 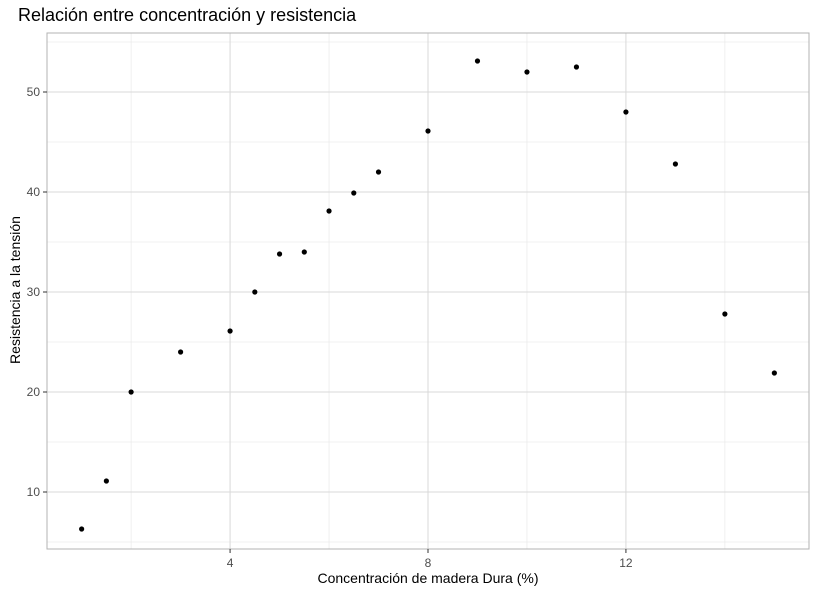 I want to click on y-tick-label: 50, so click(x=34, y=92).